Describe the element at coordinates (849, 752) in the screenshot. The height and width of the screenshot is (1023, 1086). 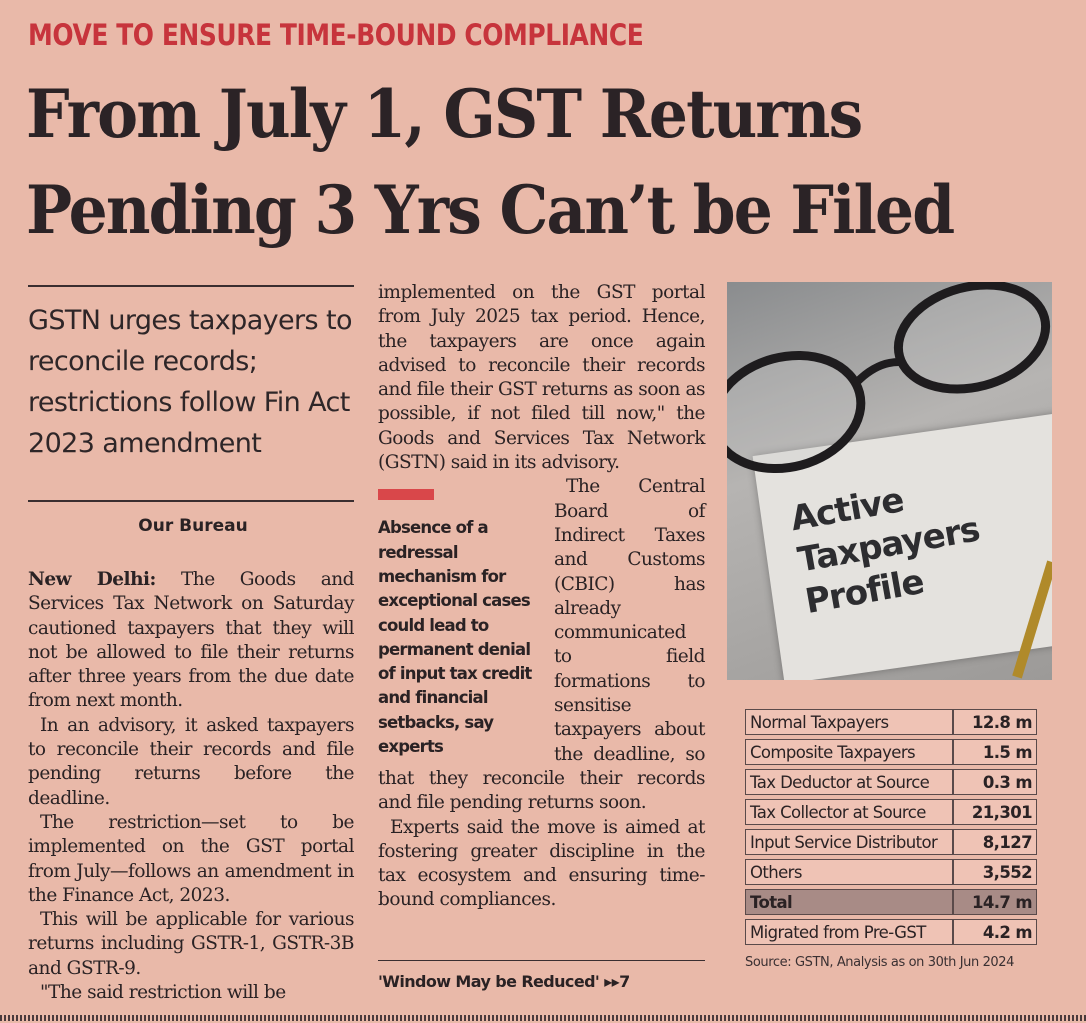
I see `row-label: Composite Taxpayers` at that location.